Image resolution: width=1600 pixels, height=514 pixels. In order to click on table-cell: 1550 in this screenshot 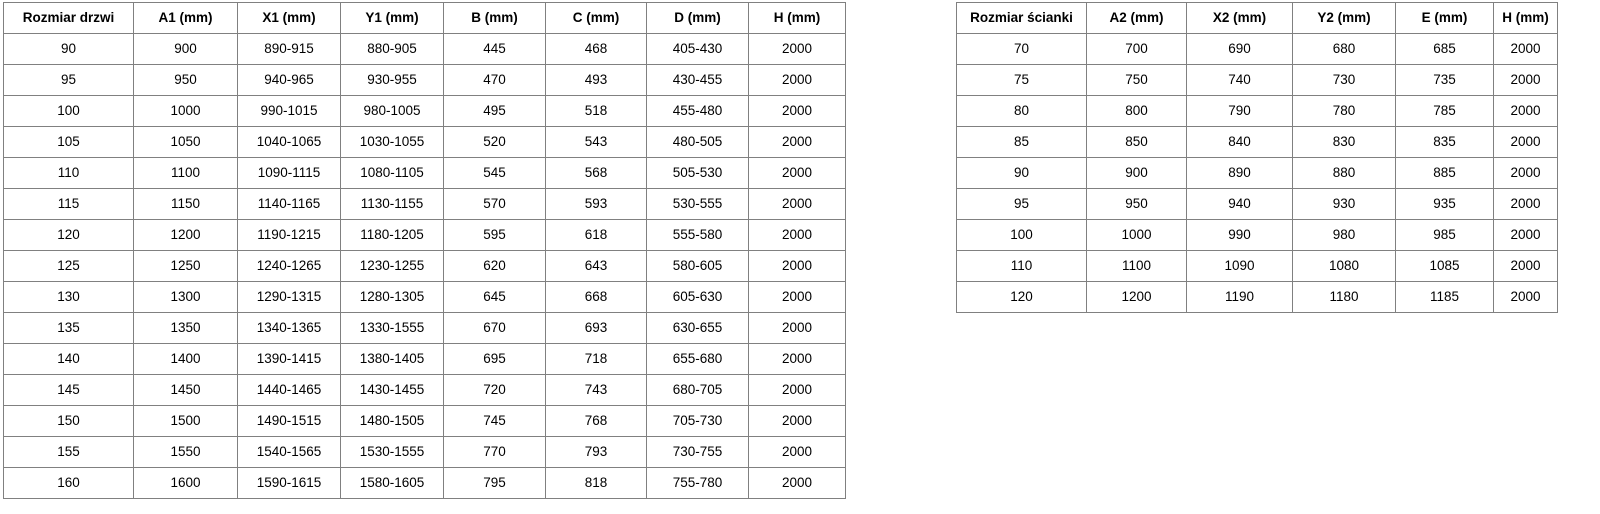, I will do `click(185, 452)`.